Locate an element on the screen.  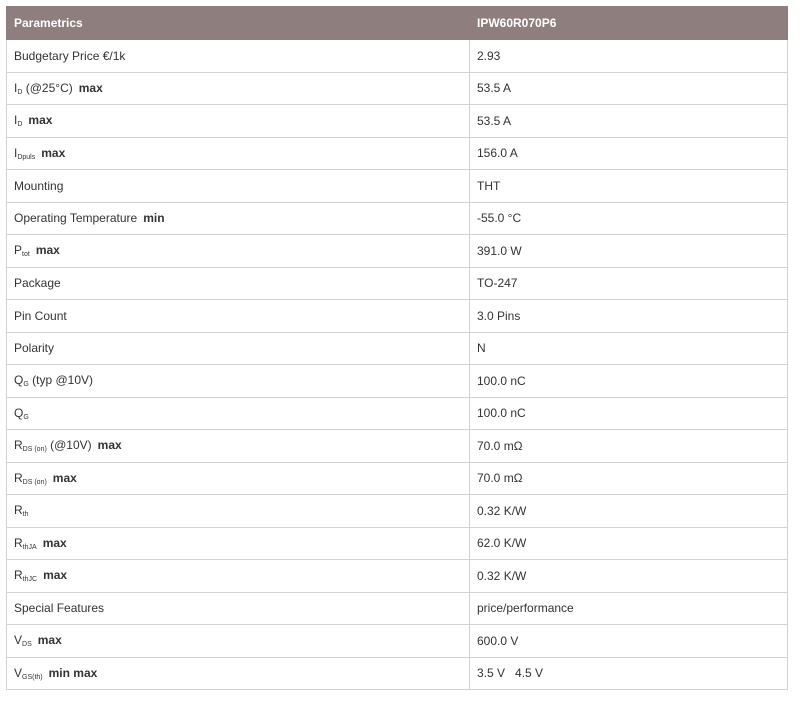
table-row: QG 100.0 nC is located at coordinates (397, 413).